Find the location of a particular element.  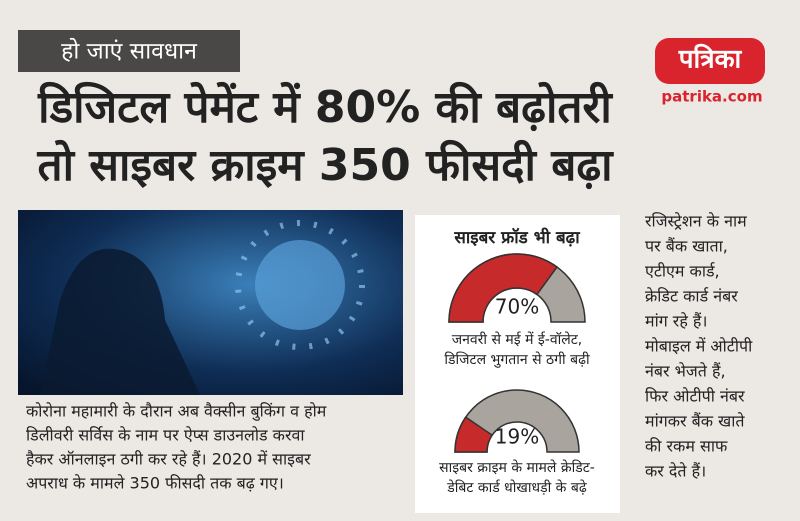

gauge-caption: साइबर क्राइम के मामले क्रेडिट- is located at coordinates (517, 467).